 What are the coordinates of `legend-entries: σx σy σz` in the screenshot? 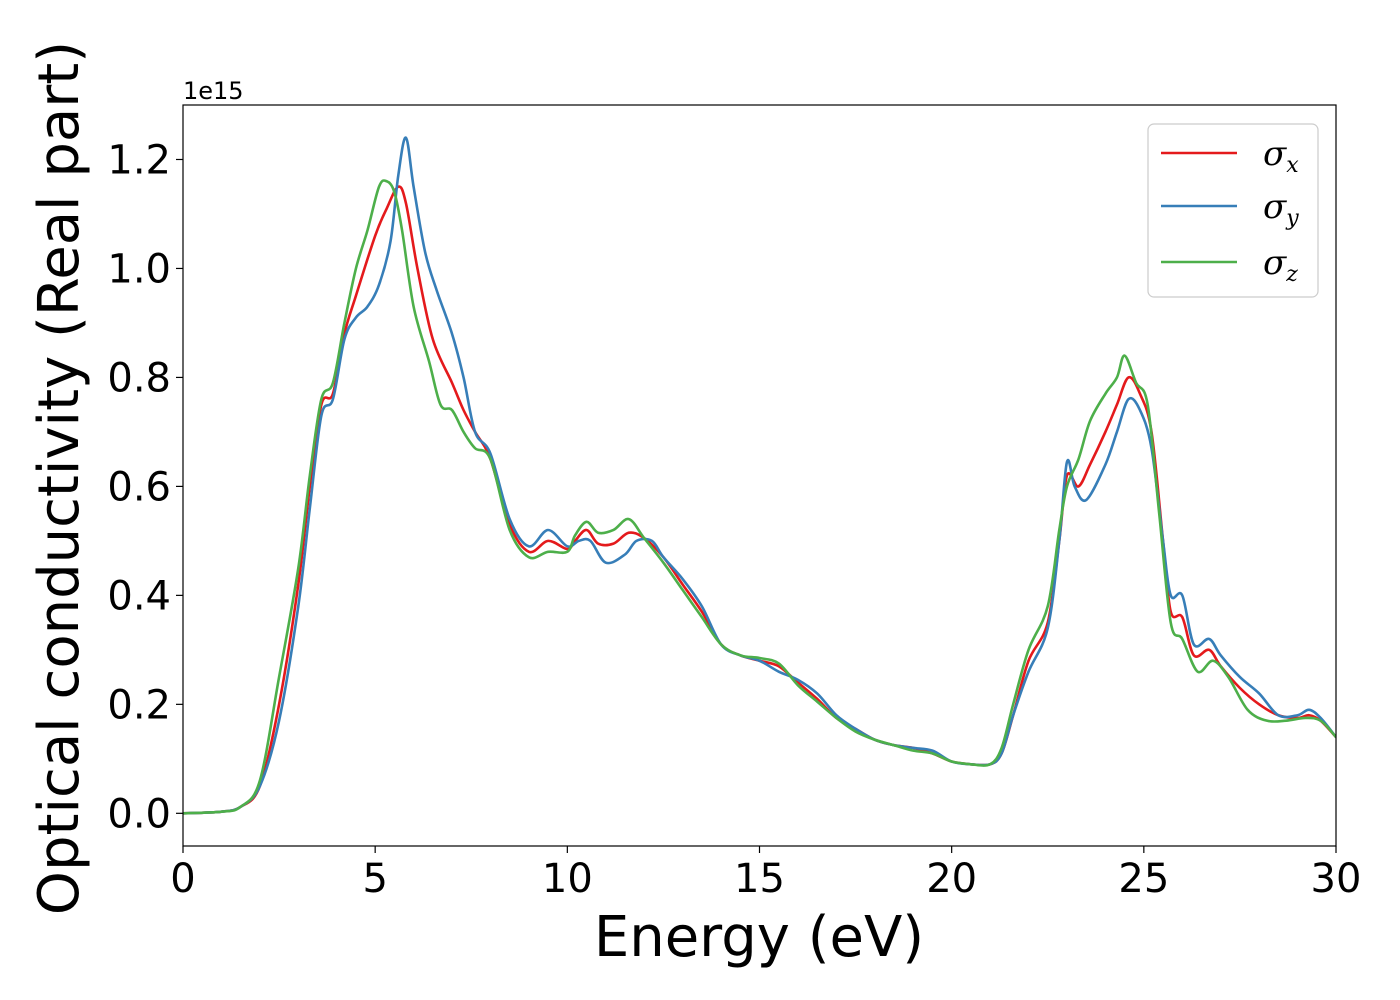 It's located at (1230, 210).